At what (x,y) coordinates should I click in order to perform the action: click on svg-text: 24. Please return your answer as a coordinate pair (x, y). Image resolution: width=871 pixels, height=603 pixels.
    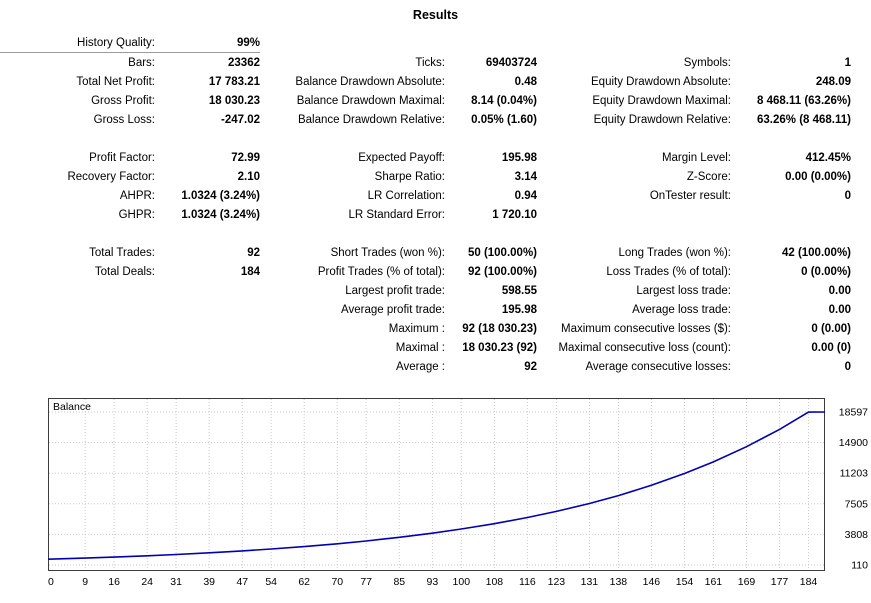
    Looking at the image, I should click on (147, 582).